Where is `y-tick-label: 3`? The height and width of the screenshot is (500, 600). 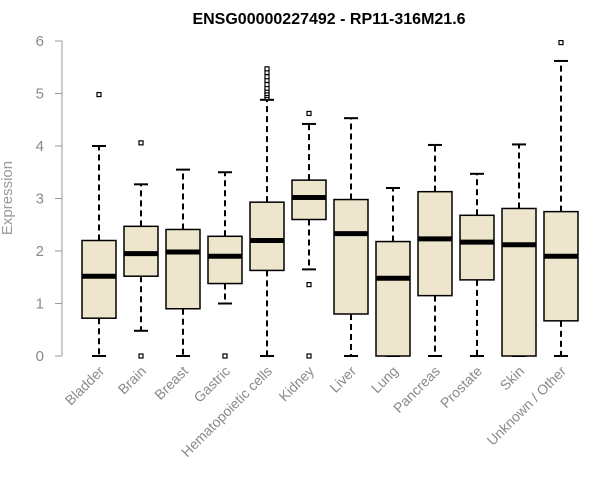 y-tick-label: 3 is located at coordinates (40, 199).